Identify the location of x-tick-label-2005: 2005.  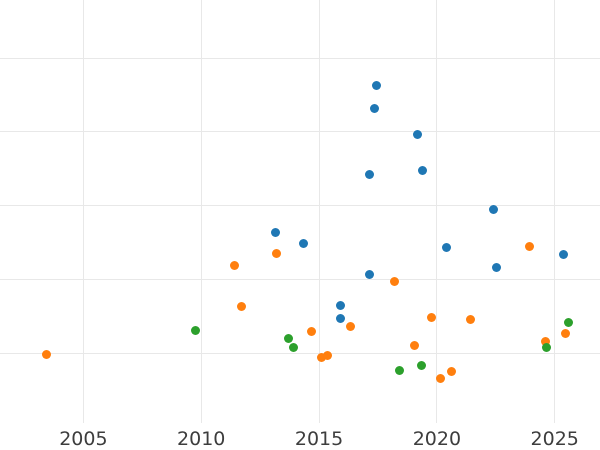
(83, 439).